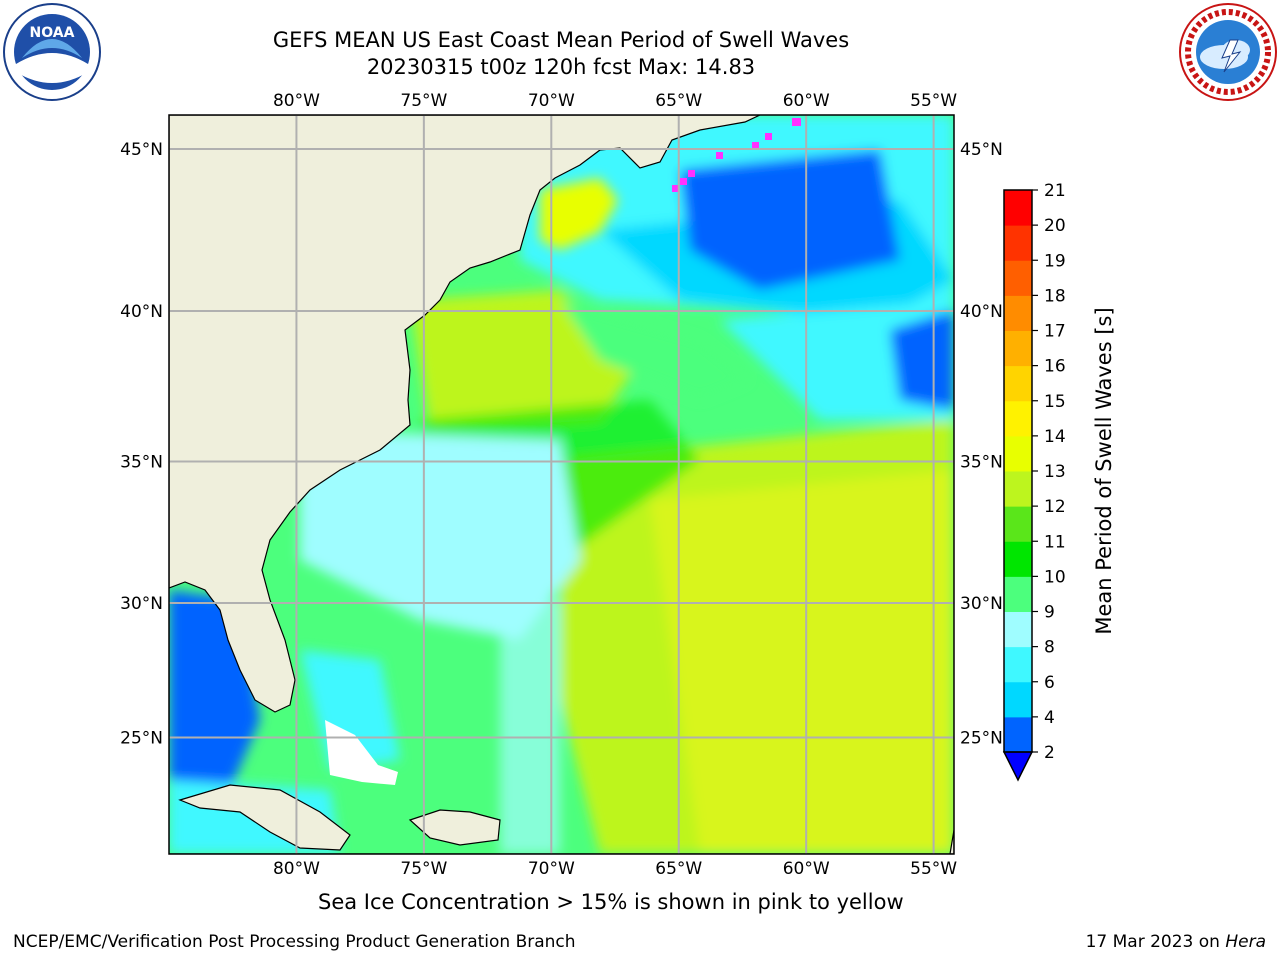  Describe the element at coordinates (423, 869) in the screenshot. I see `lon-label-bottom: 75°W` at that location.